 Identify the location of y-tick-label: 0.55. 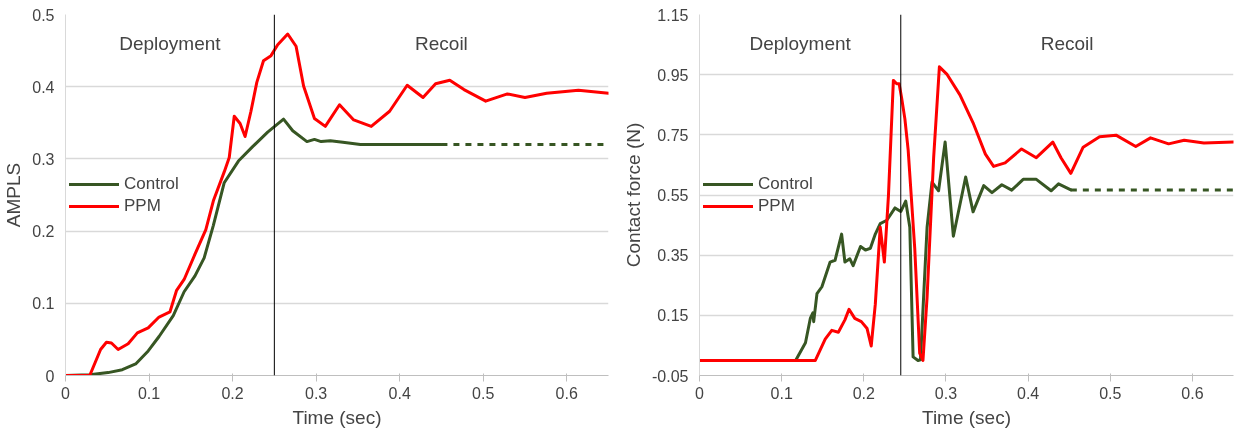
(673, 195).